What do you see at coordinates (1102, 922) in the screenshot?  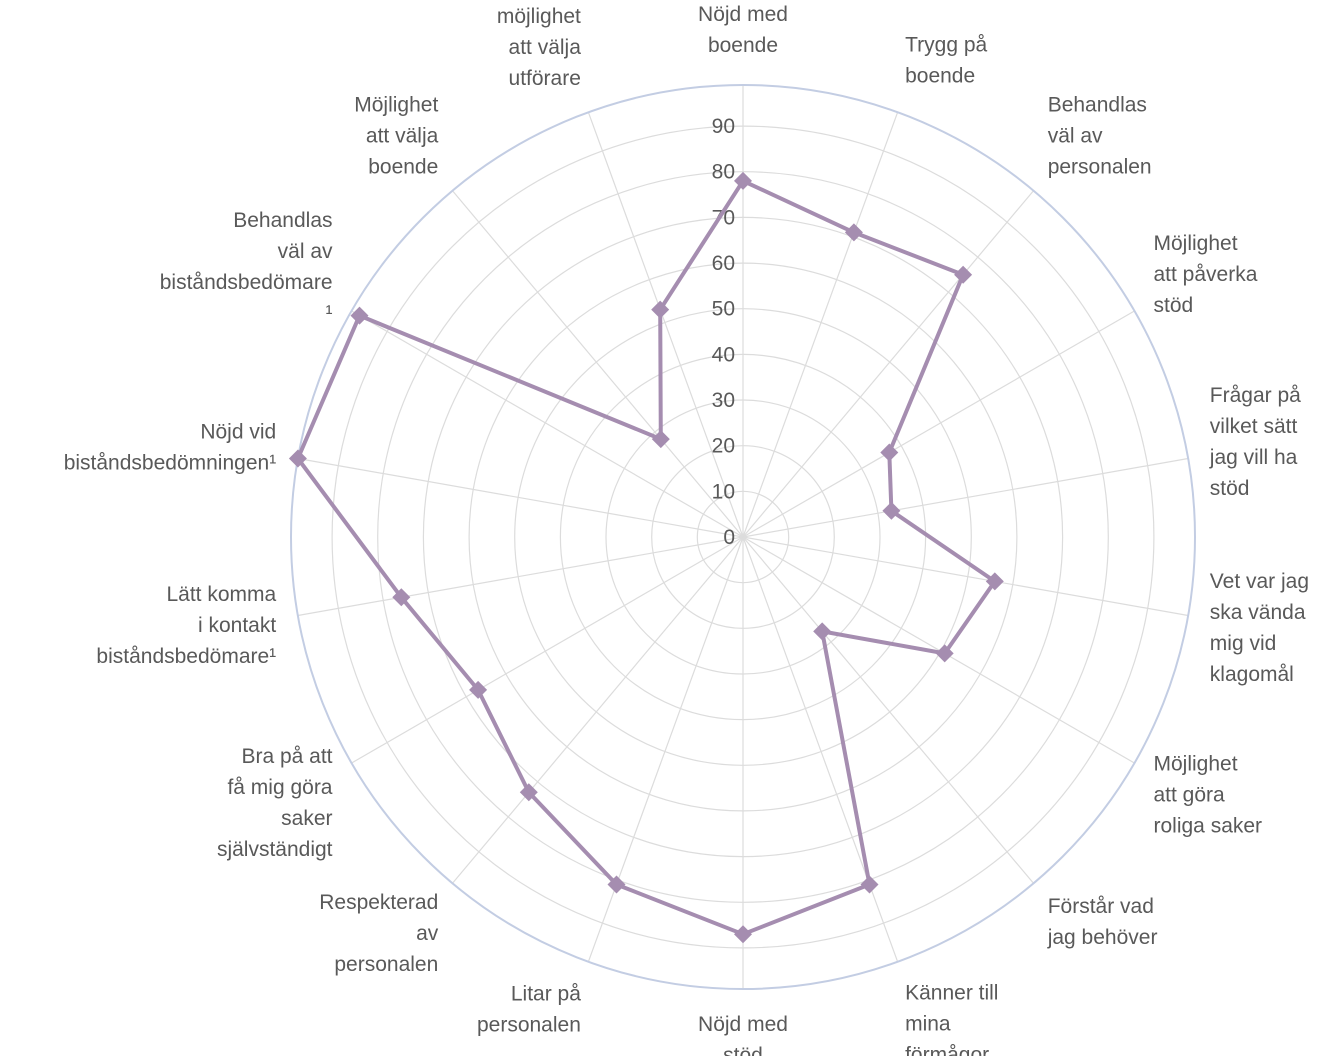 I see `category-label: Förstår vad jag behöver` at bounding box center [1102, 922].